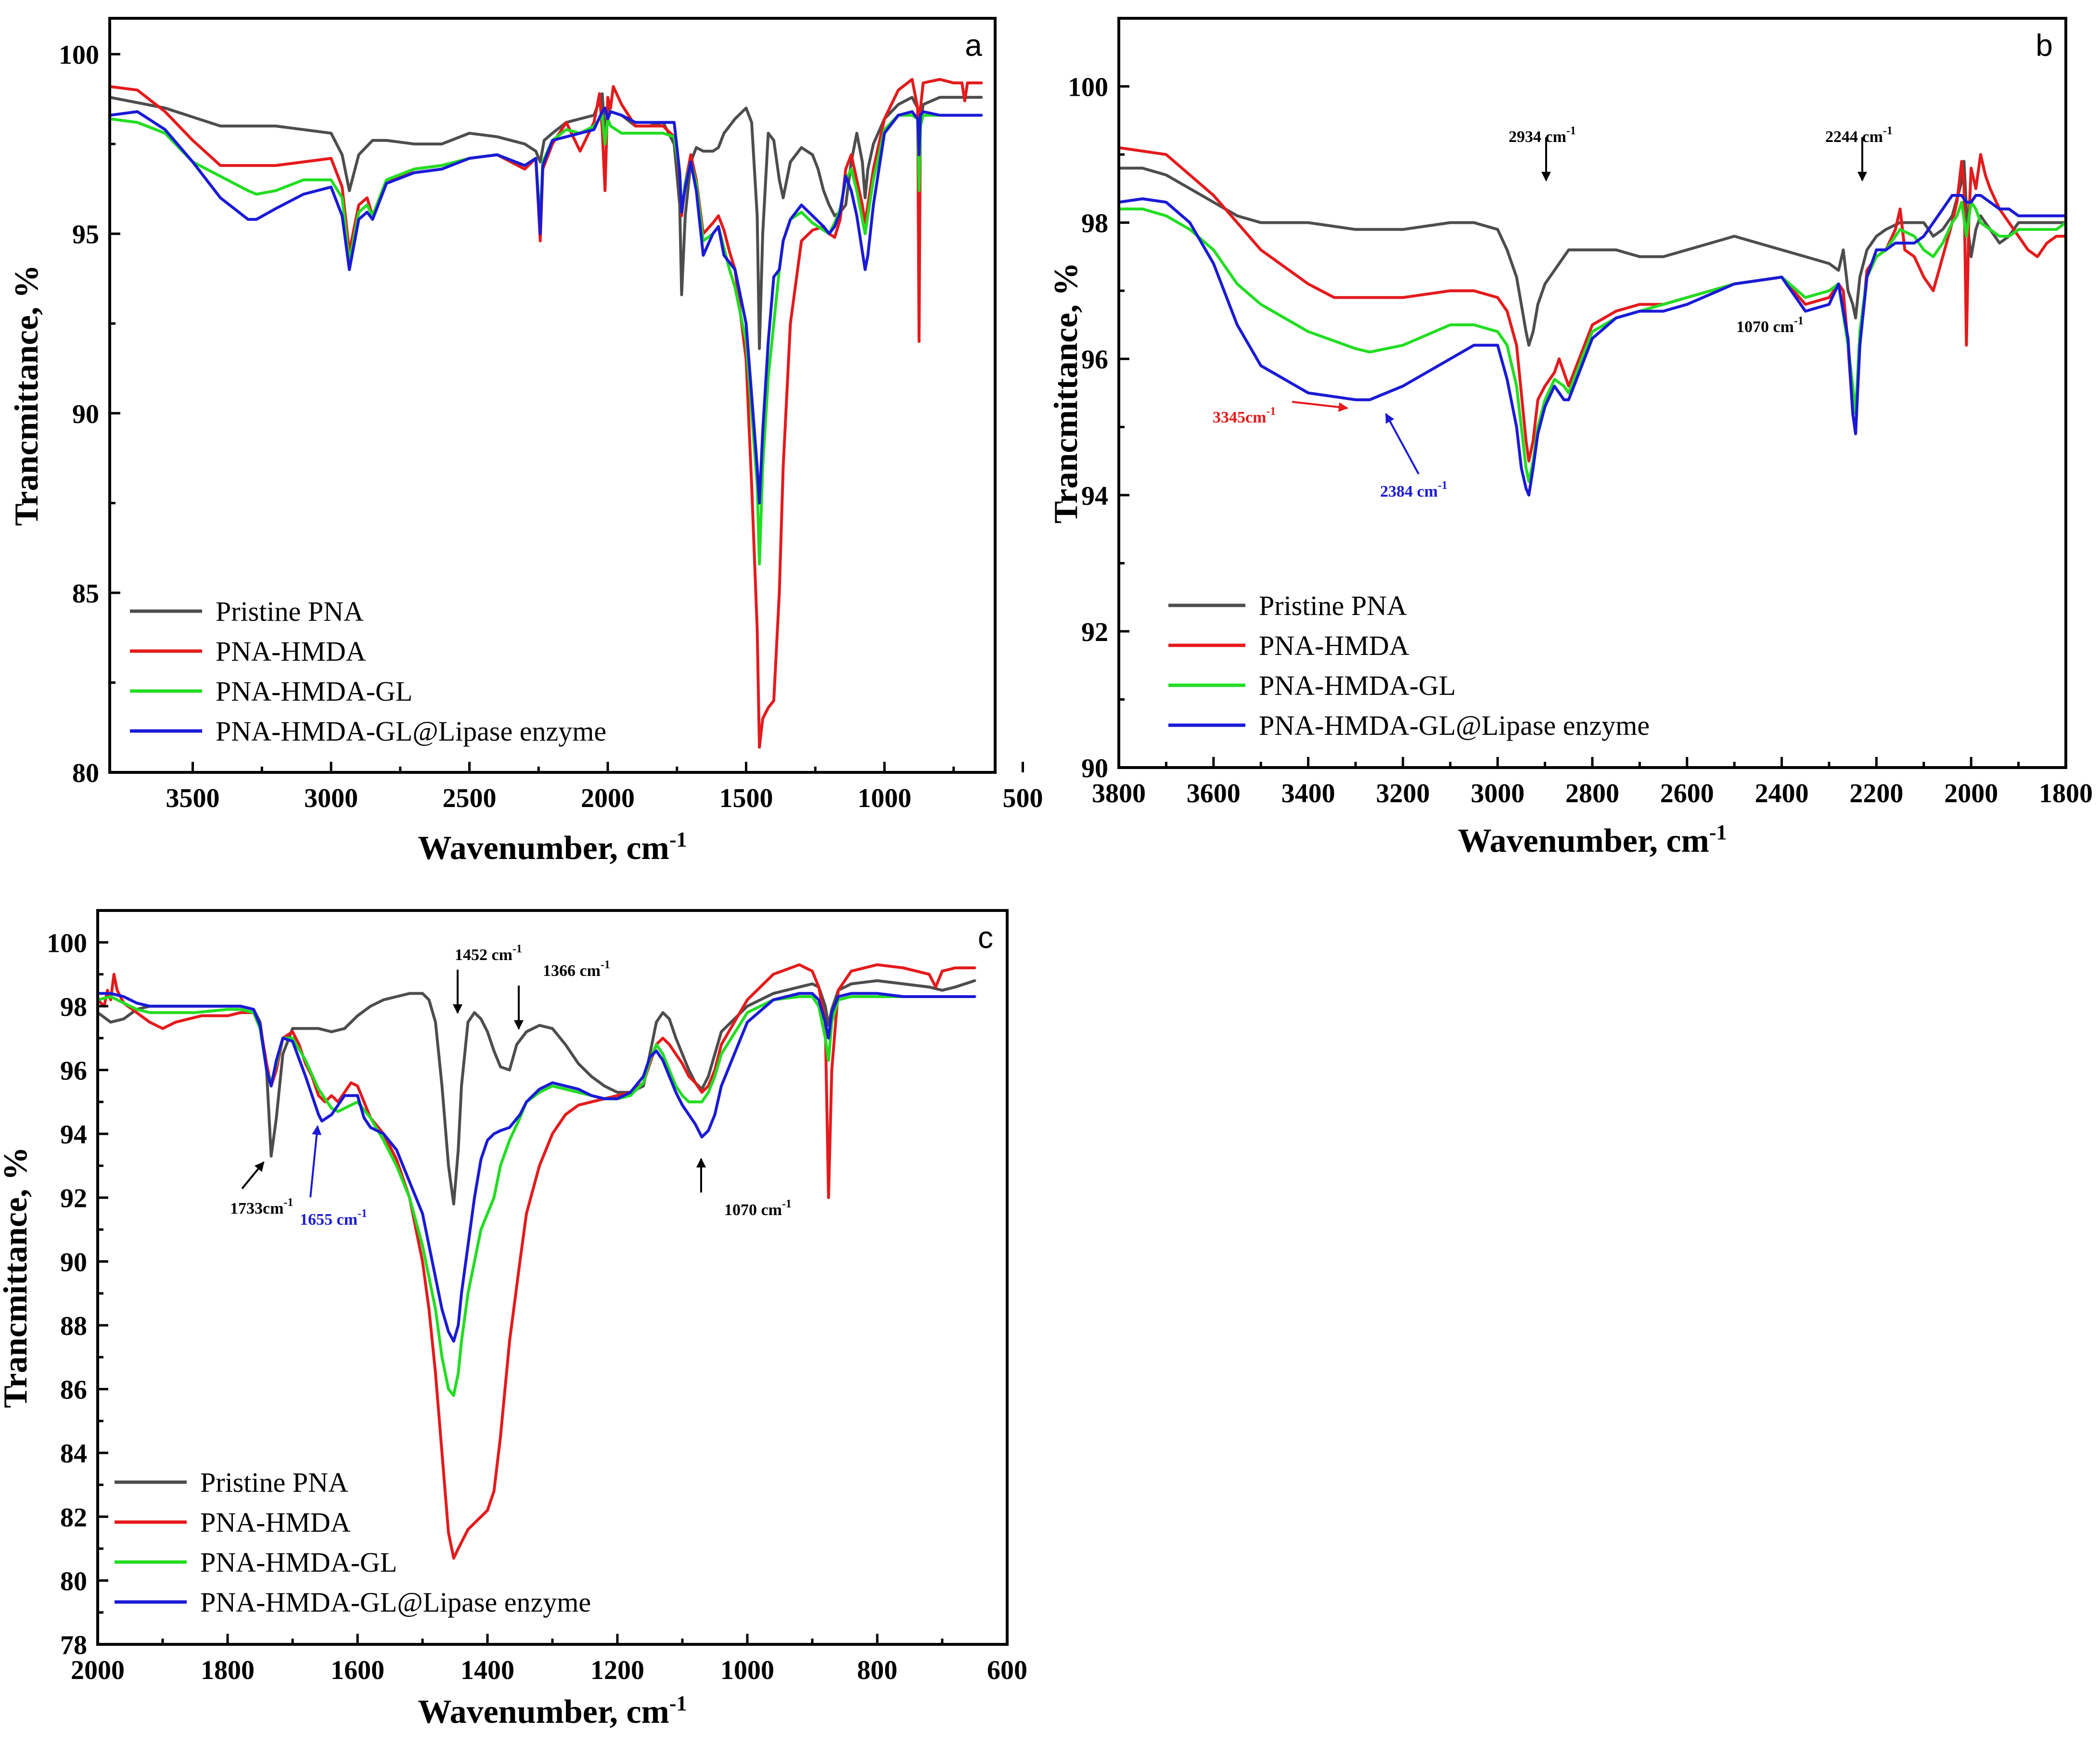  I want to click on x-tick-label: 2200, so click(1876, 794).